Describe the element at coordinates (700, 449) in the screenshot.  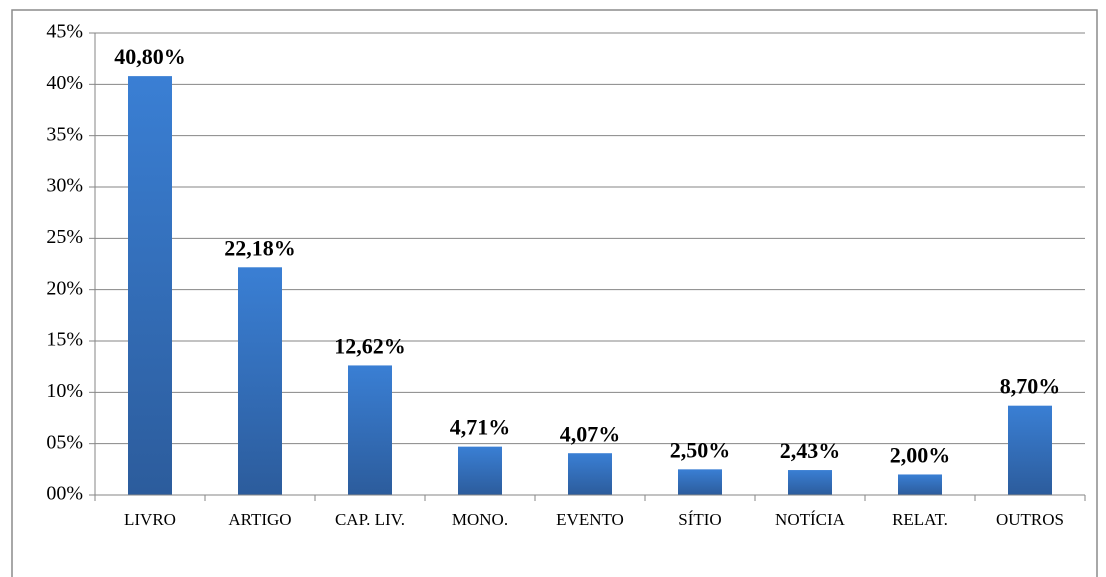
I see `data-label: 2,50%` at that location.